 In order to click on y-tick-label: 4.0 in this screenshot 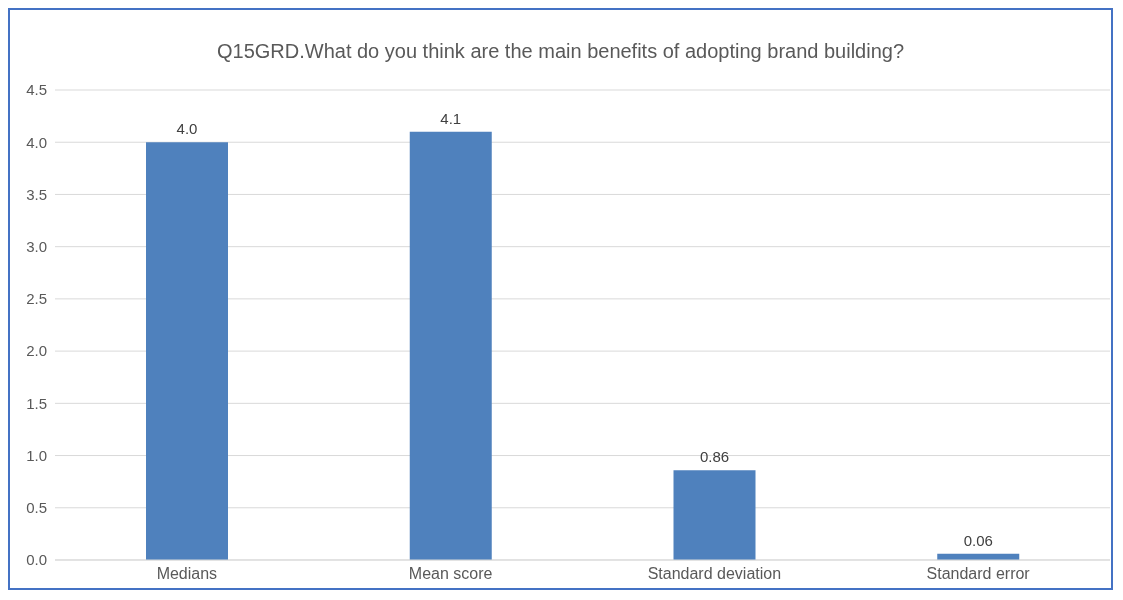, I will do `click(36, 142)`.